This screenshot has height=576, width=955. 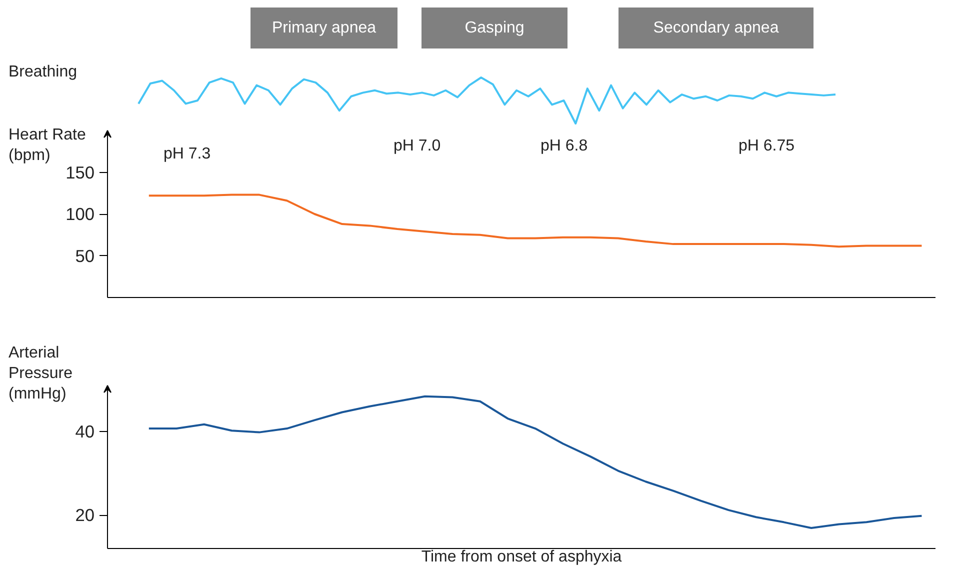 I want to click on line-series, so click(x=535, y=221).